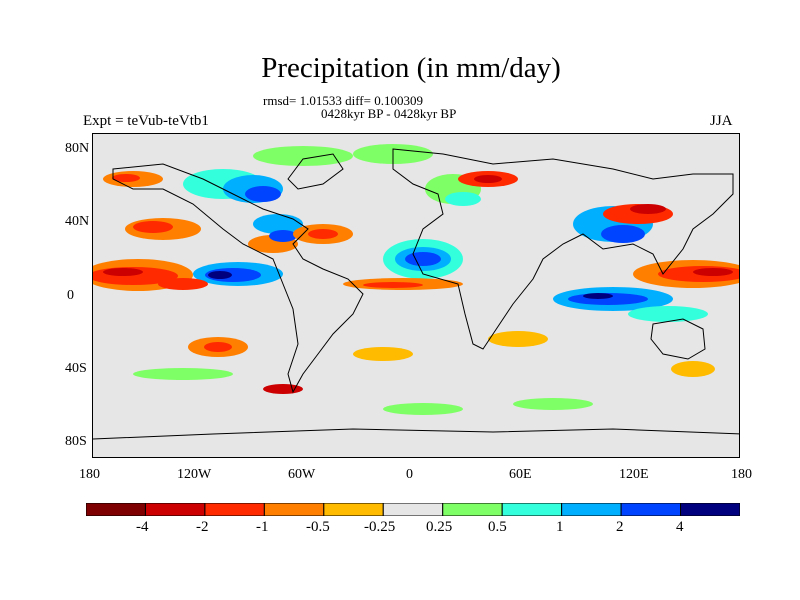 The width and height of the screenshot is (800, 600). Describe the element at coordinates (70, 295) in the screenshot. I see `y-tick-label: 0` at that location.